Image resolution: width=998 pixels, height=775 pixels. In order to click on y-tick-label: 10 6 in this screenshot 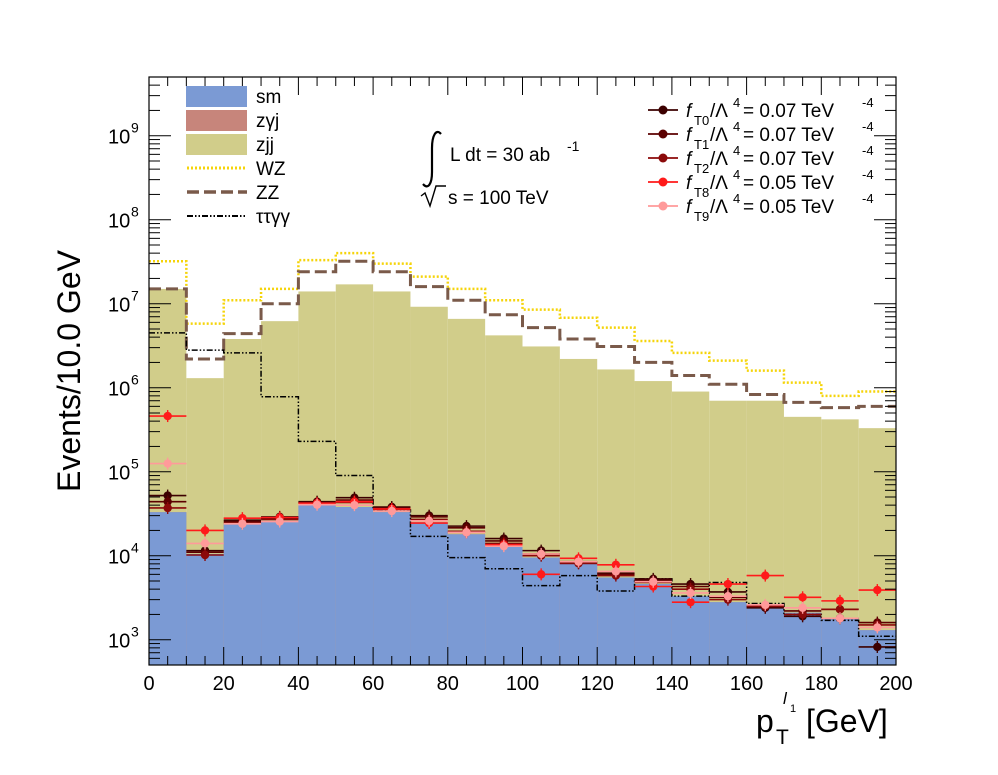, I will do `click(123, 386)`.